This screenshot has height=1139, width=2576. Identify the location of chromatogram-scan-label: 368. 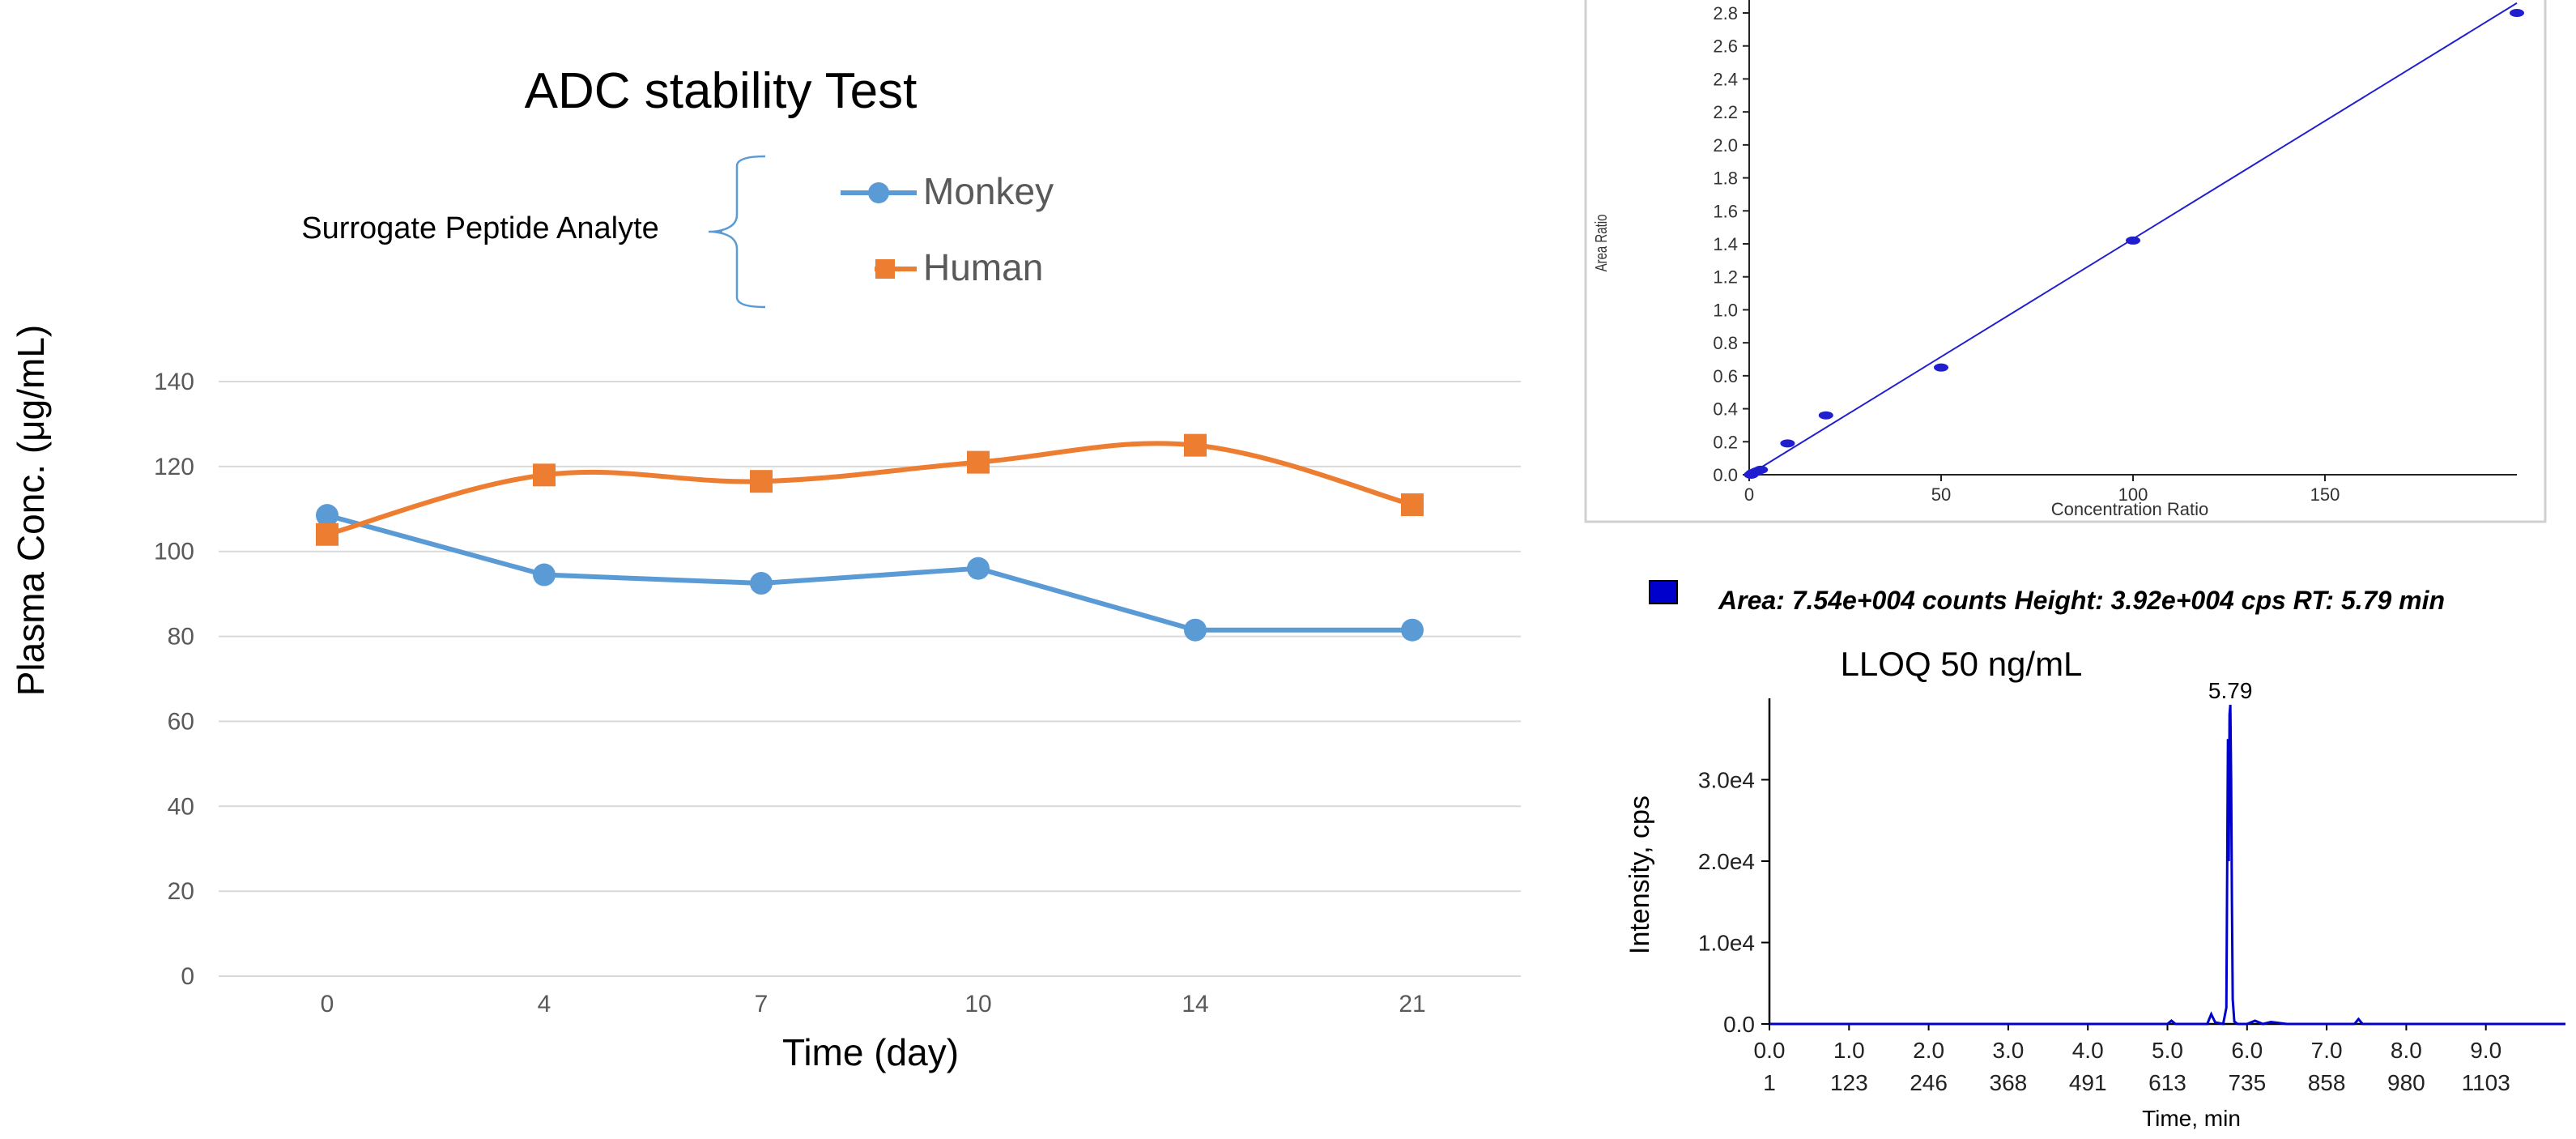
(2009, 1082).